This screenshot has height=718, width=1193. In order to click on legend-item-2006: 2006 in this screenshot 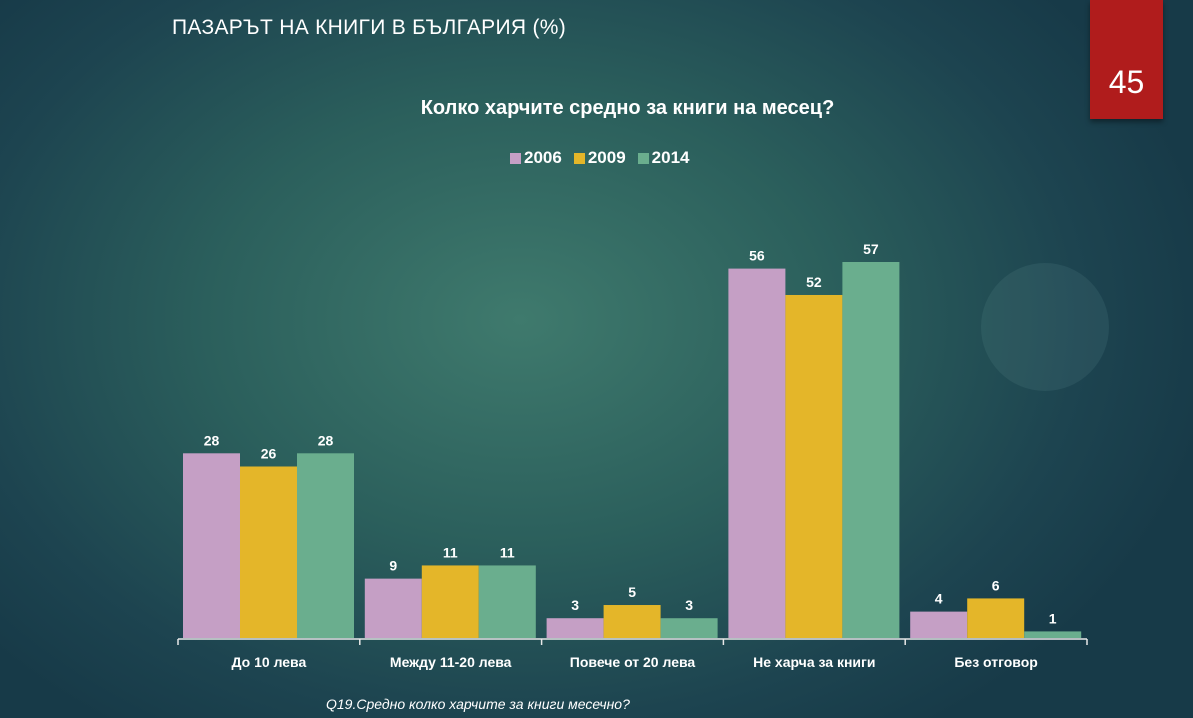, I will do `click(536, 158)`.